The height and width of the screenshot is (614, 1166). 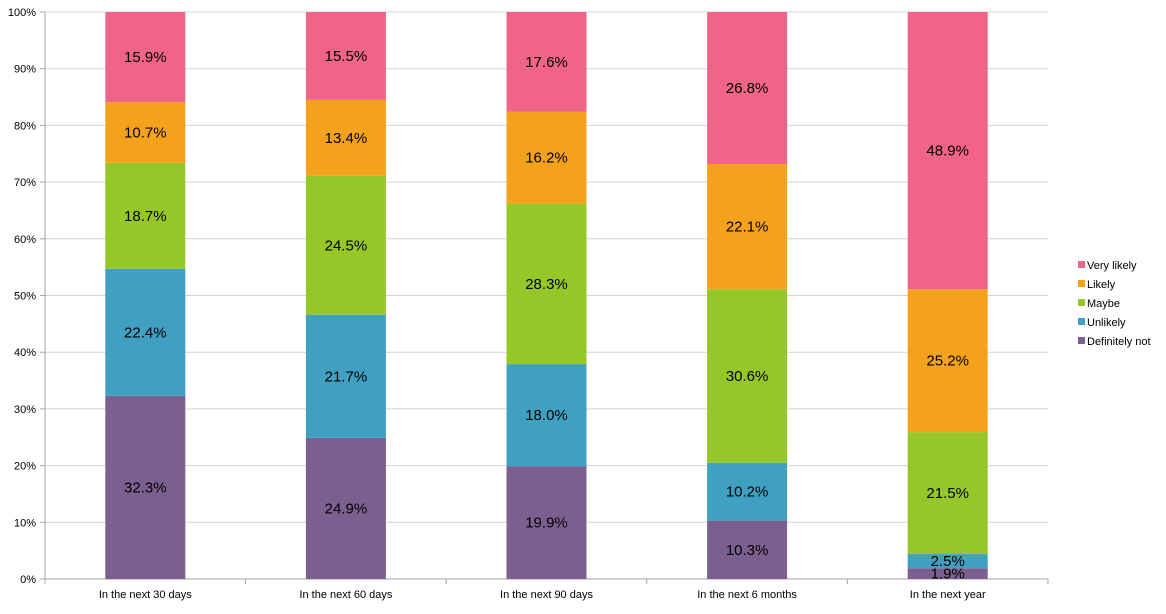 I want to click on data-label: 22.4%, so click(x=145, y=332).